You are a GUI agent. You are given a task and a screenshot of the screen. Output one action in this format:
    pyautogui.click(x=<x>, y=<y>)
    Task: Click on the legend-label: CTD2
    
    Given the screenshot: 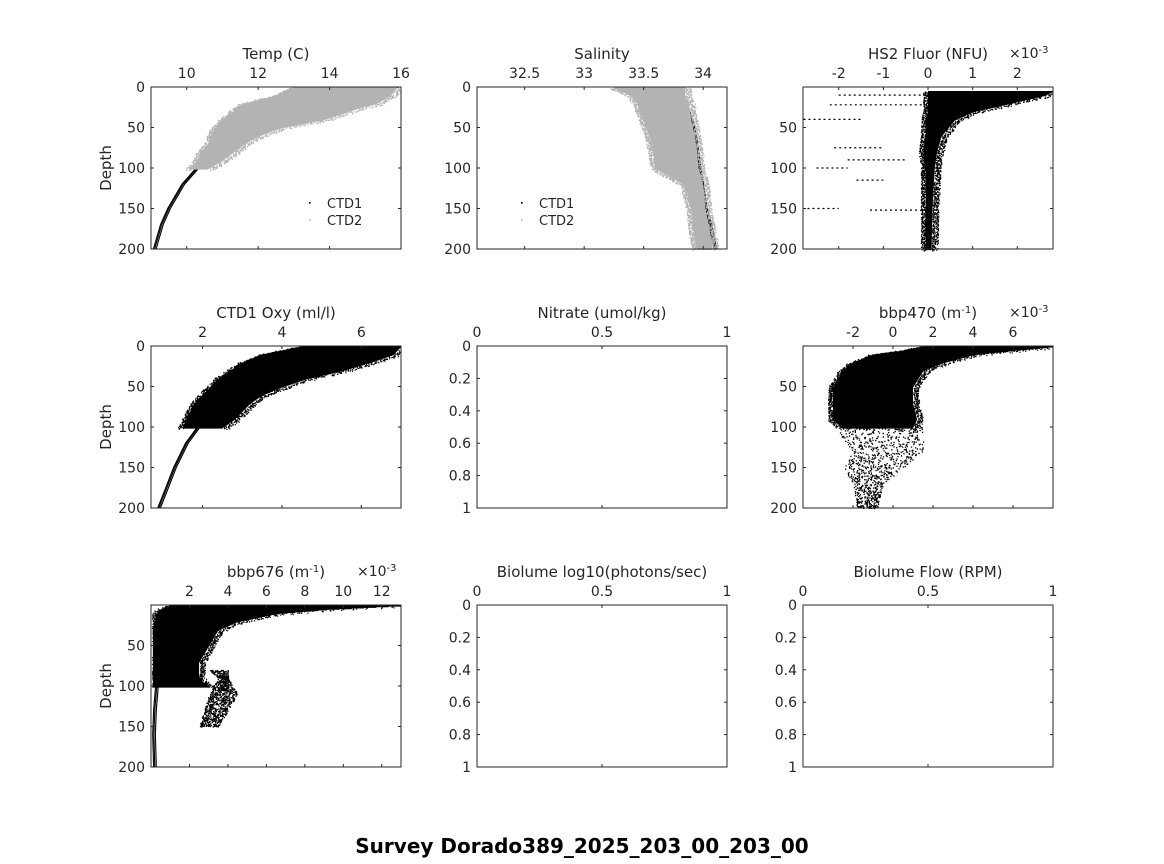 What is the action you would take?
    pyautogui.click(x=556, y=221)
    